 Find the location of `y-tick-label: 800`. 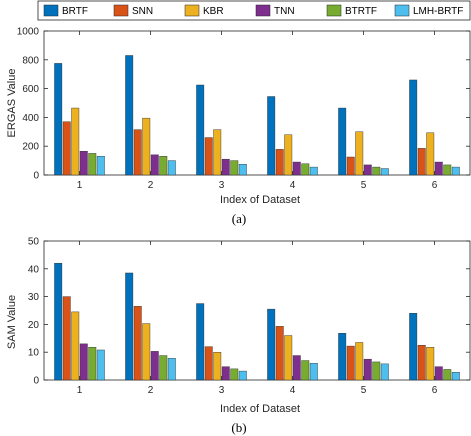

y-tick-label: 800 is located at coordinates (30, 60).